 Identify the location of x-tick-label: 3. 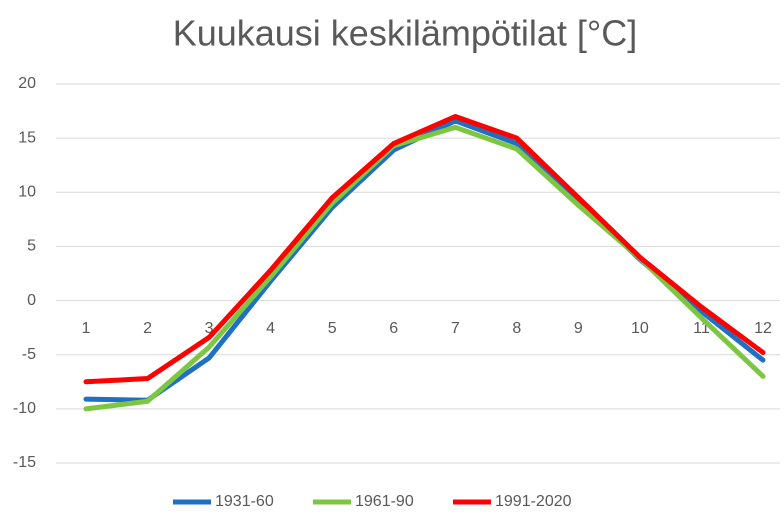
(209, 328).